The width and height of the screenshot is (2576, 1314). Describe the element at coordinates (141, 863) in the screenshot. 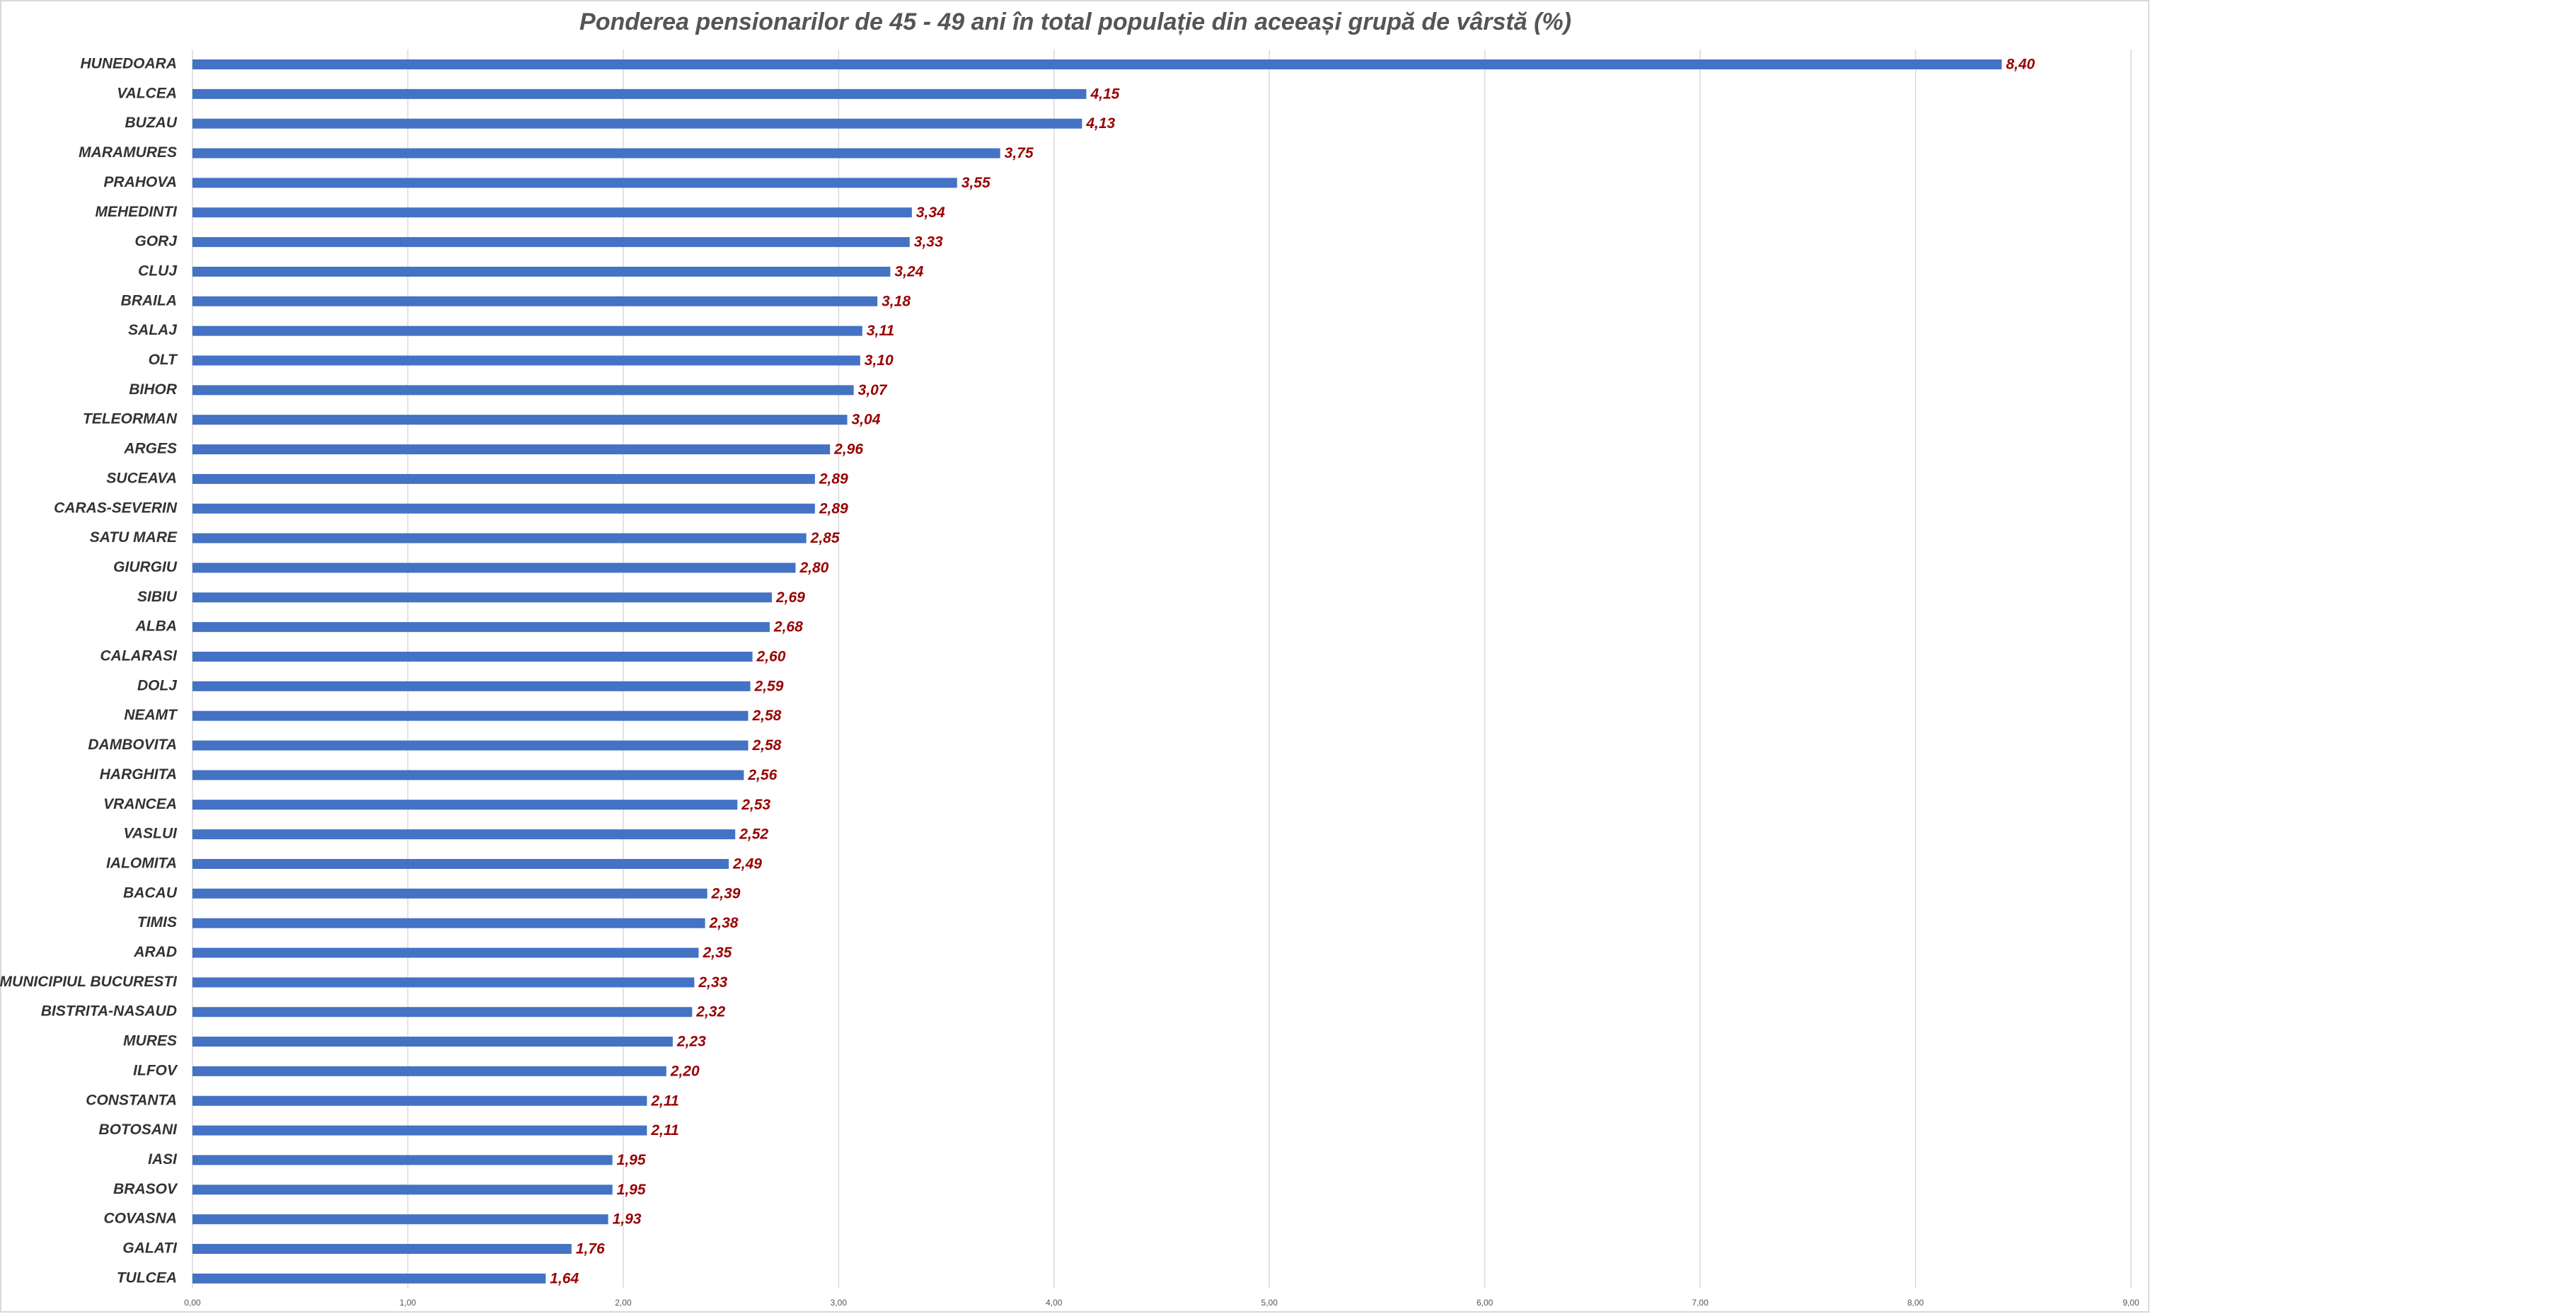

I see `y-tick-label: IALOMITA` at that location.